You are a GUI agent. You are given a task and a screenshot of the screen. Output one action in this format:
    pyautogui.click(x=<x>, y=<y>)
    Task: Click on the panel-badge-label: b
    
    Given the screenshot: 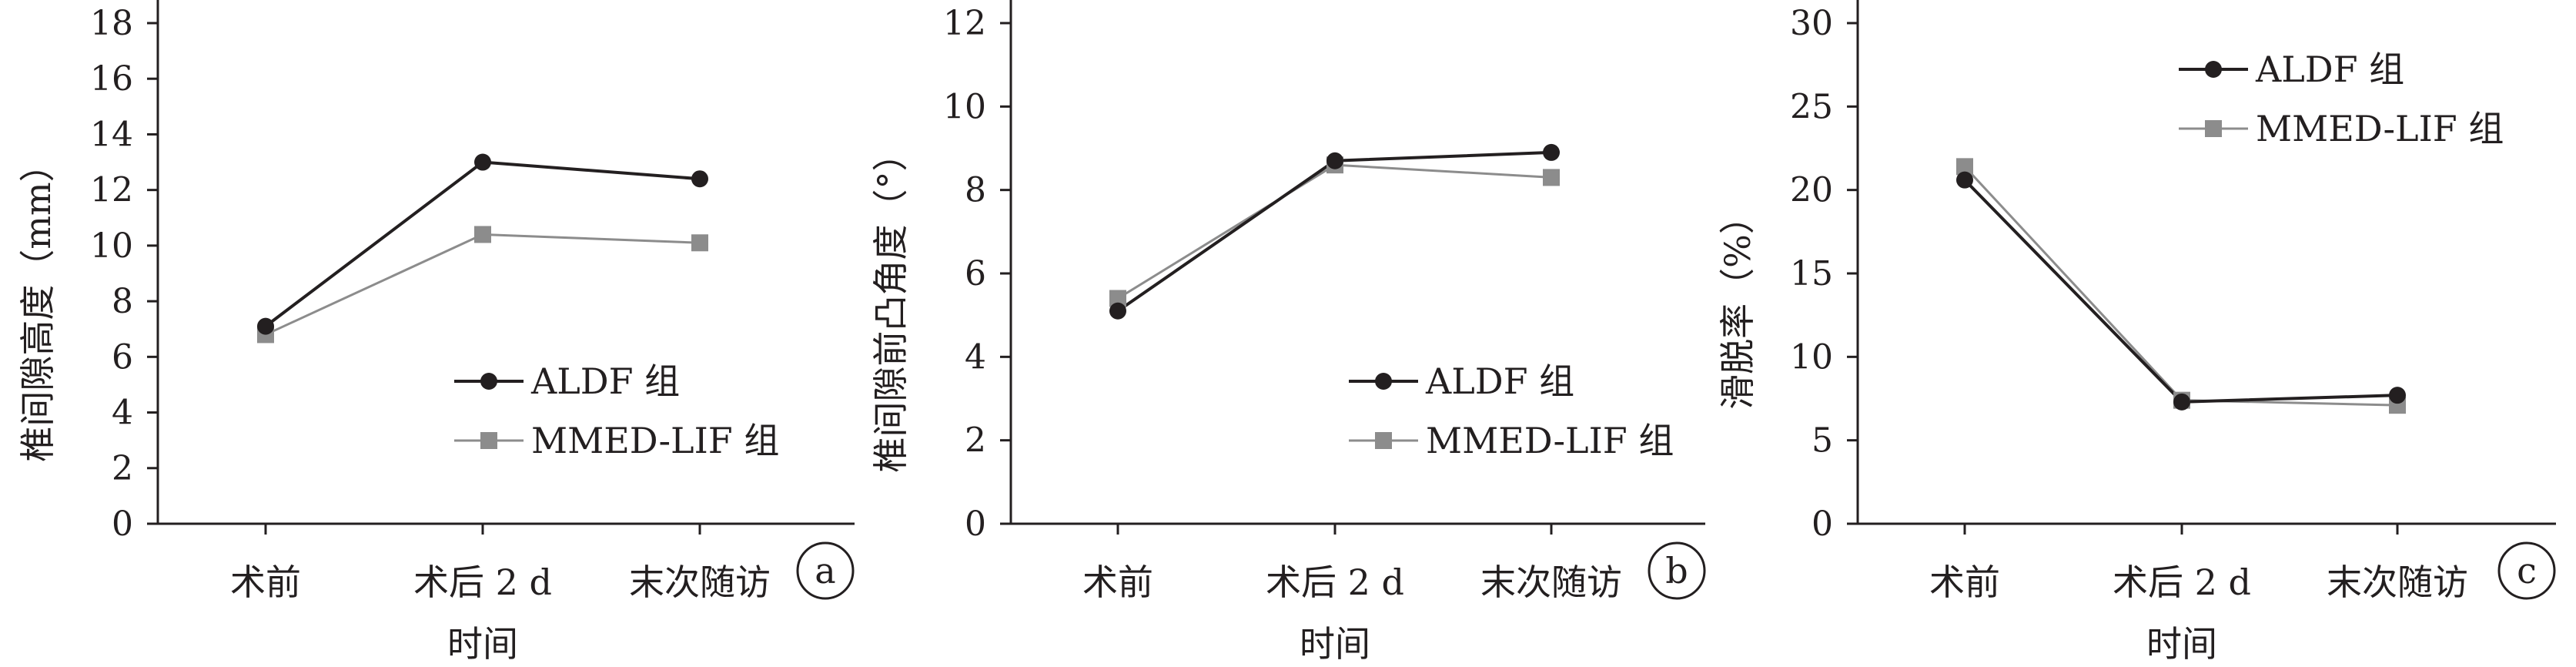 What is the action you would take?
    pyautogui.click(x=1677, y=571)
    